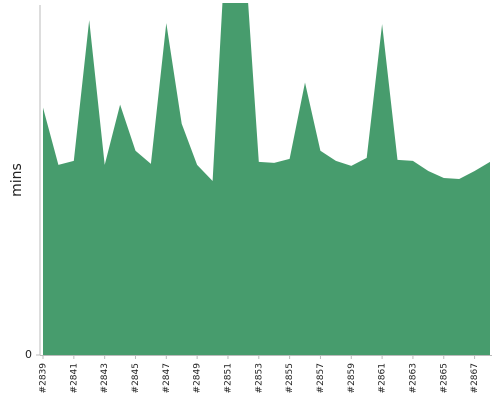 This screenshot has height=400, width=500. Describe the element at coordinates (105, 378) in the screenshot. I see `x-tick-label: #2843` at that location.